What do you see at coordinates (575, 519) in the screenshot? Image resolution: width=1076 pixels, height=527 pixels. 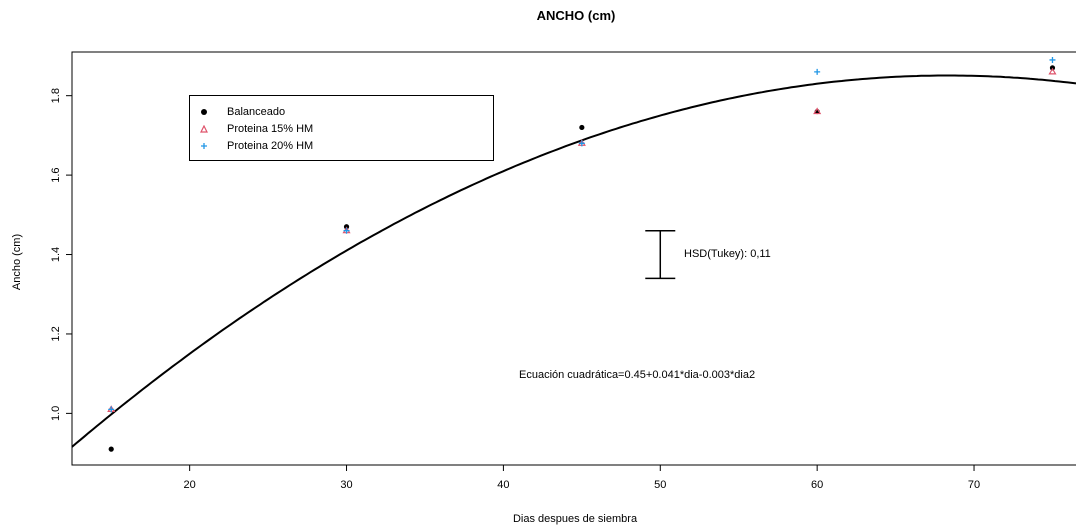 I see `x-axis-label: Dias despues de siembra` at bounding box center [575, 519].